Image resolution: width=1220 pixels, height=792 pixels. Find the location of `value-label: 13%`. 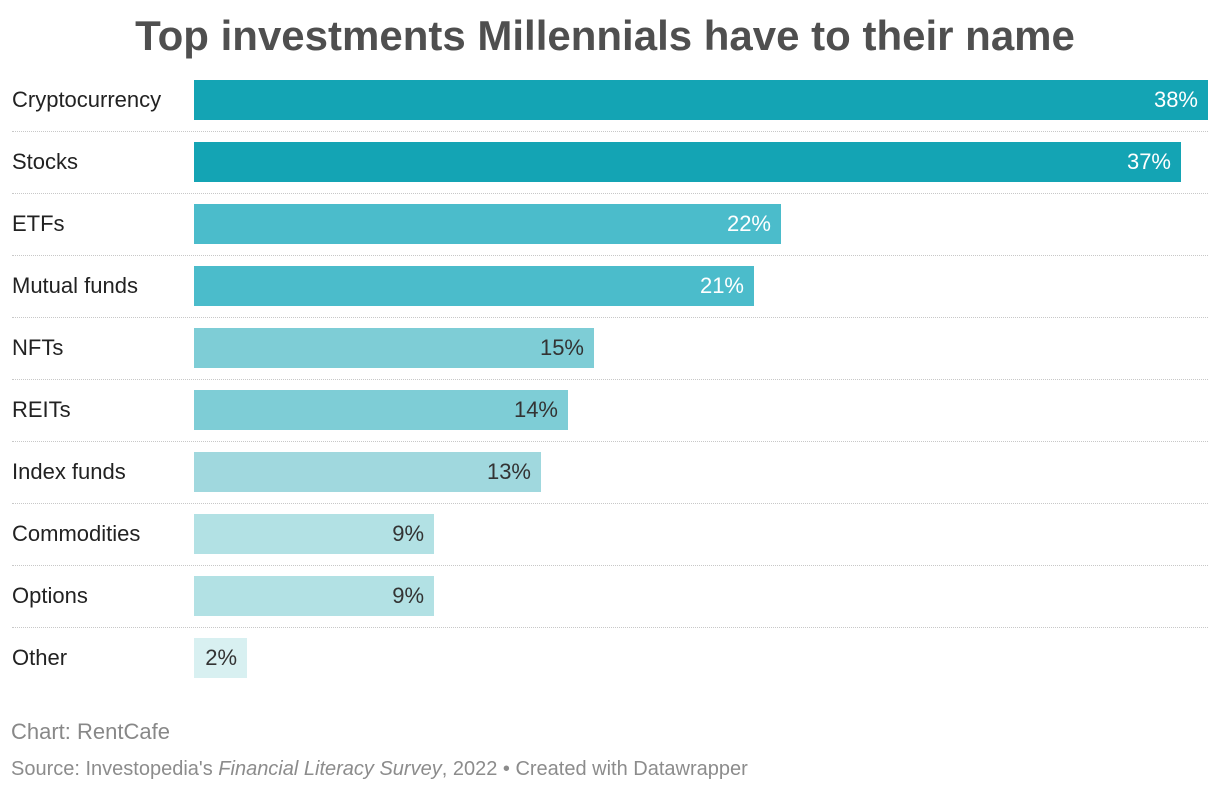

value-label: 13% is located at coordinates (508, 471).